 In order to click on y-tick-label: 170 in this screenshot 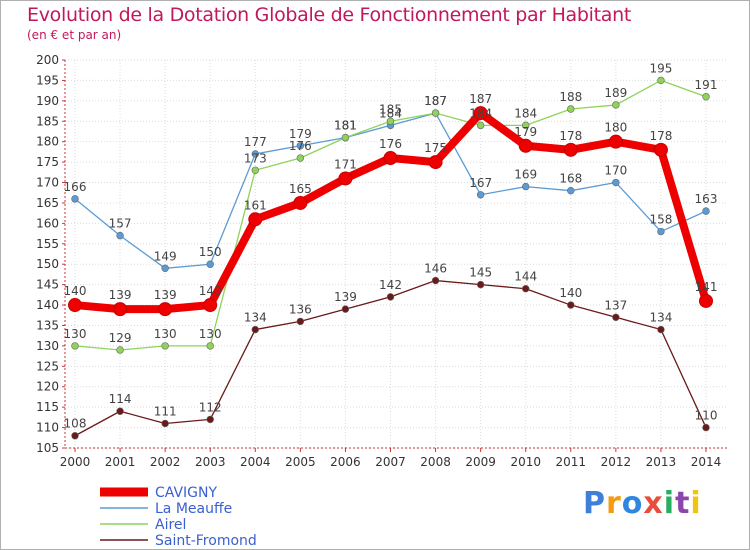, I will do `click(47, 183)`.